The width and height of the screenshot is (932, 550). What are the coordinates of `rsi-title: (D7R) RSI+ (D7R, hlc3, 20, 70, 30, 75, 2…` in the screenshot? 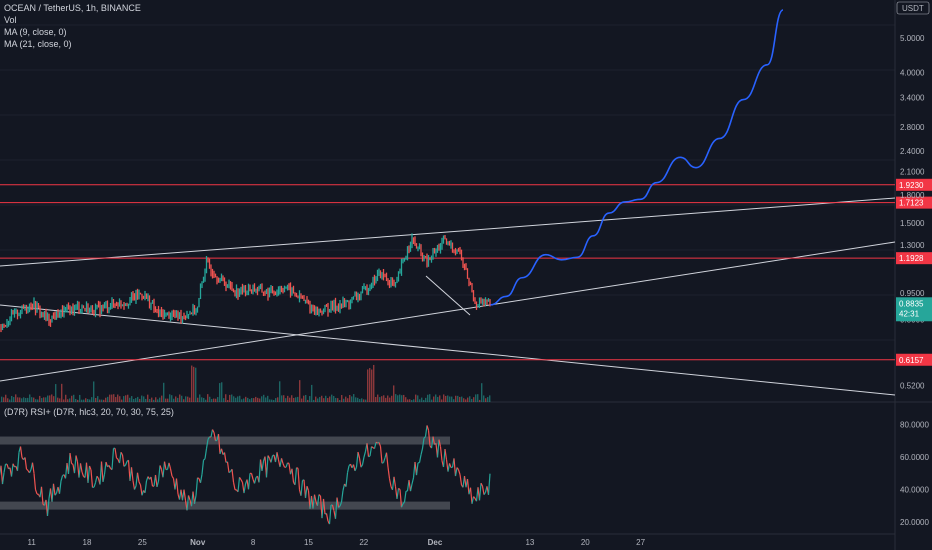 It's located at (89, 412).